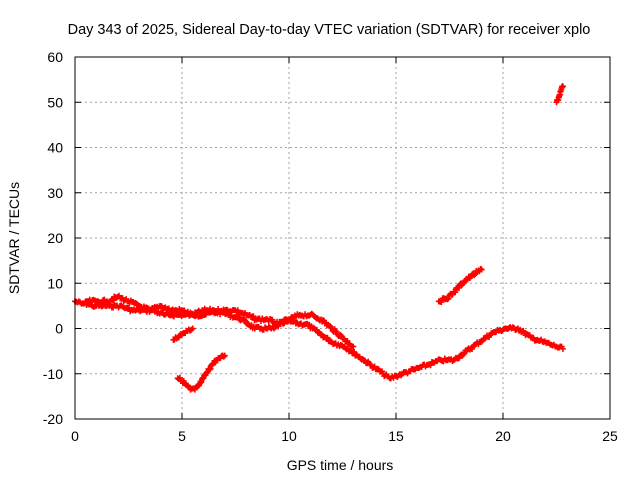 Image resolution: width=640 pixels, height=480 pixels. Describe the element at coordinates (53, 419) in the screenshot. I see `y-tick-label: -20` at that location.